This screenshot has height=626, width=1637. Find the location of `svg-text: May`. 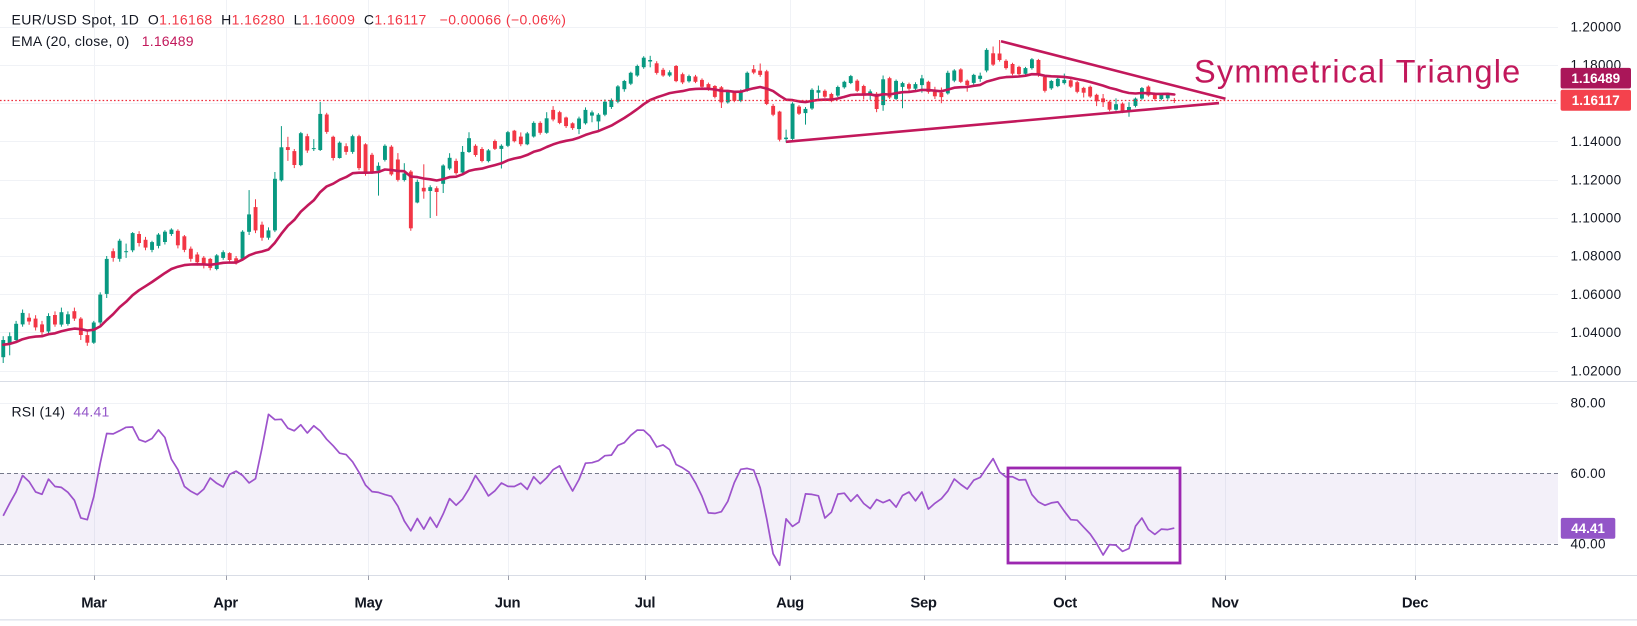

svg-text: May is located at coordinates (369, 604).